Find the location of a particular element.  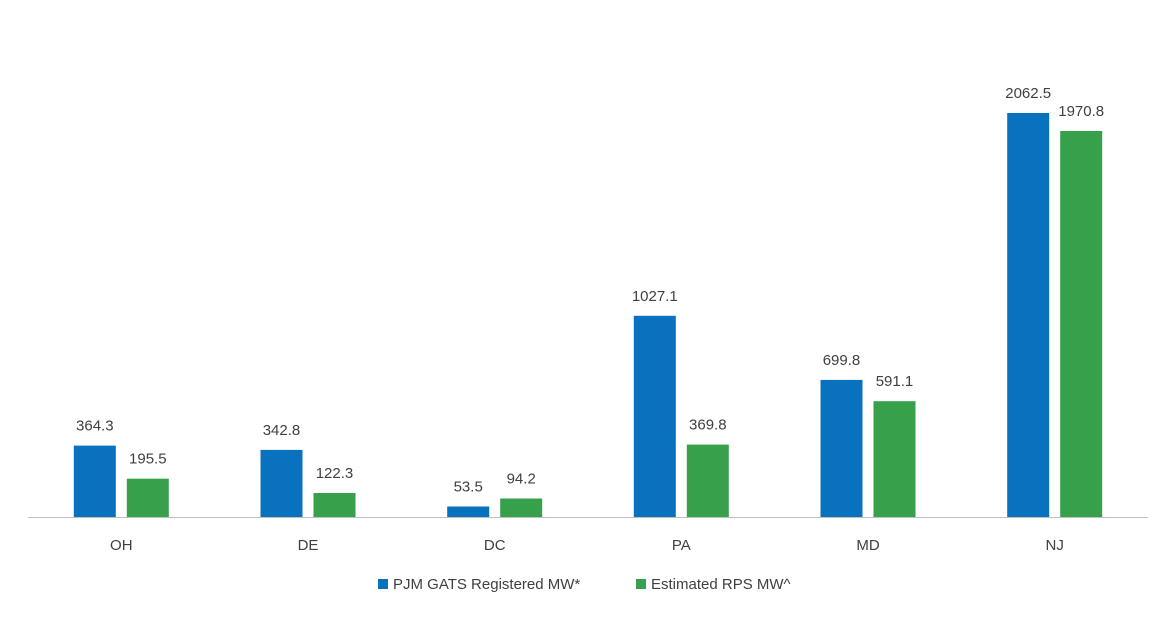

category-labels-group: OH DE DC PA MD NJ is located at coordinates (587, 545).